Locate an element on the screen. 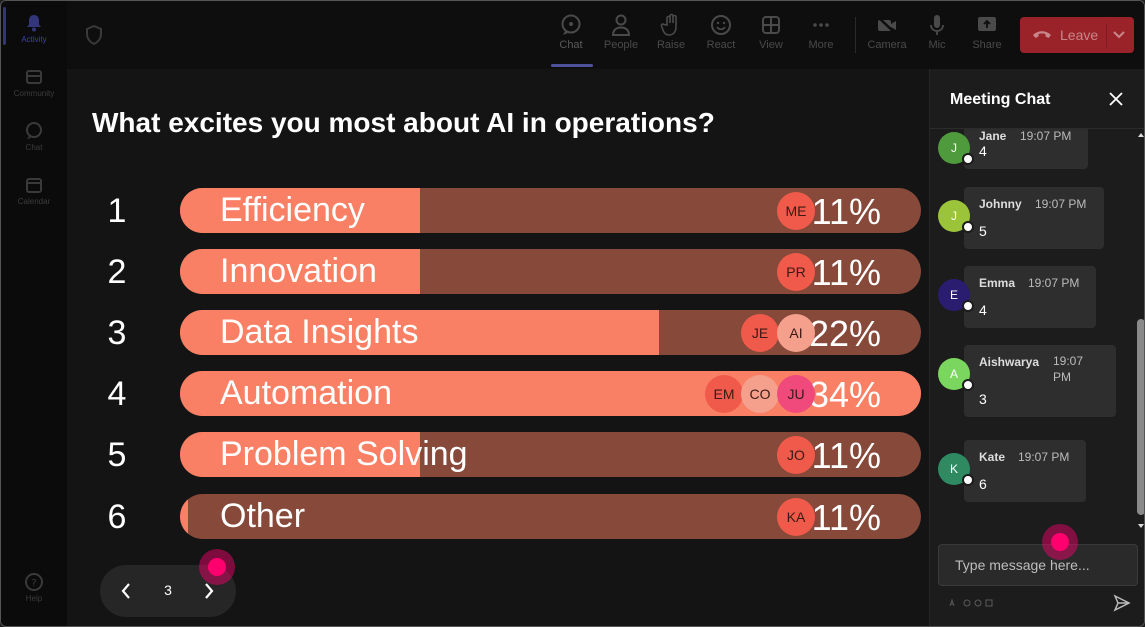  phone-hangup-icon is located at coordinates (1042, 34).